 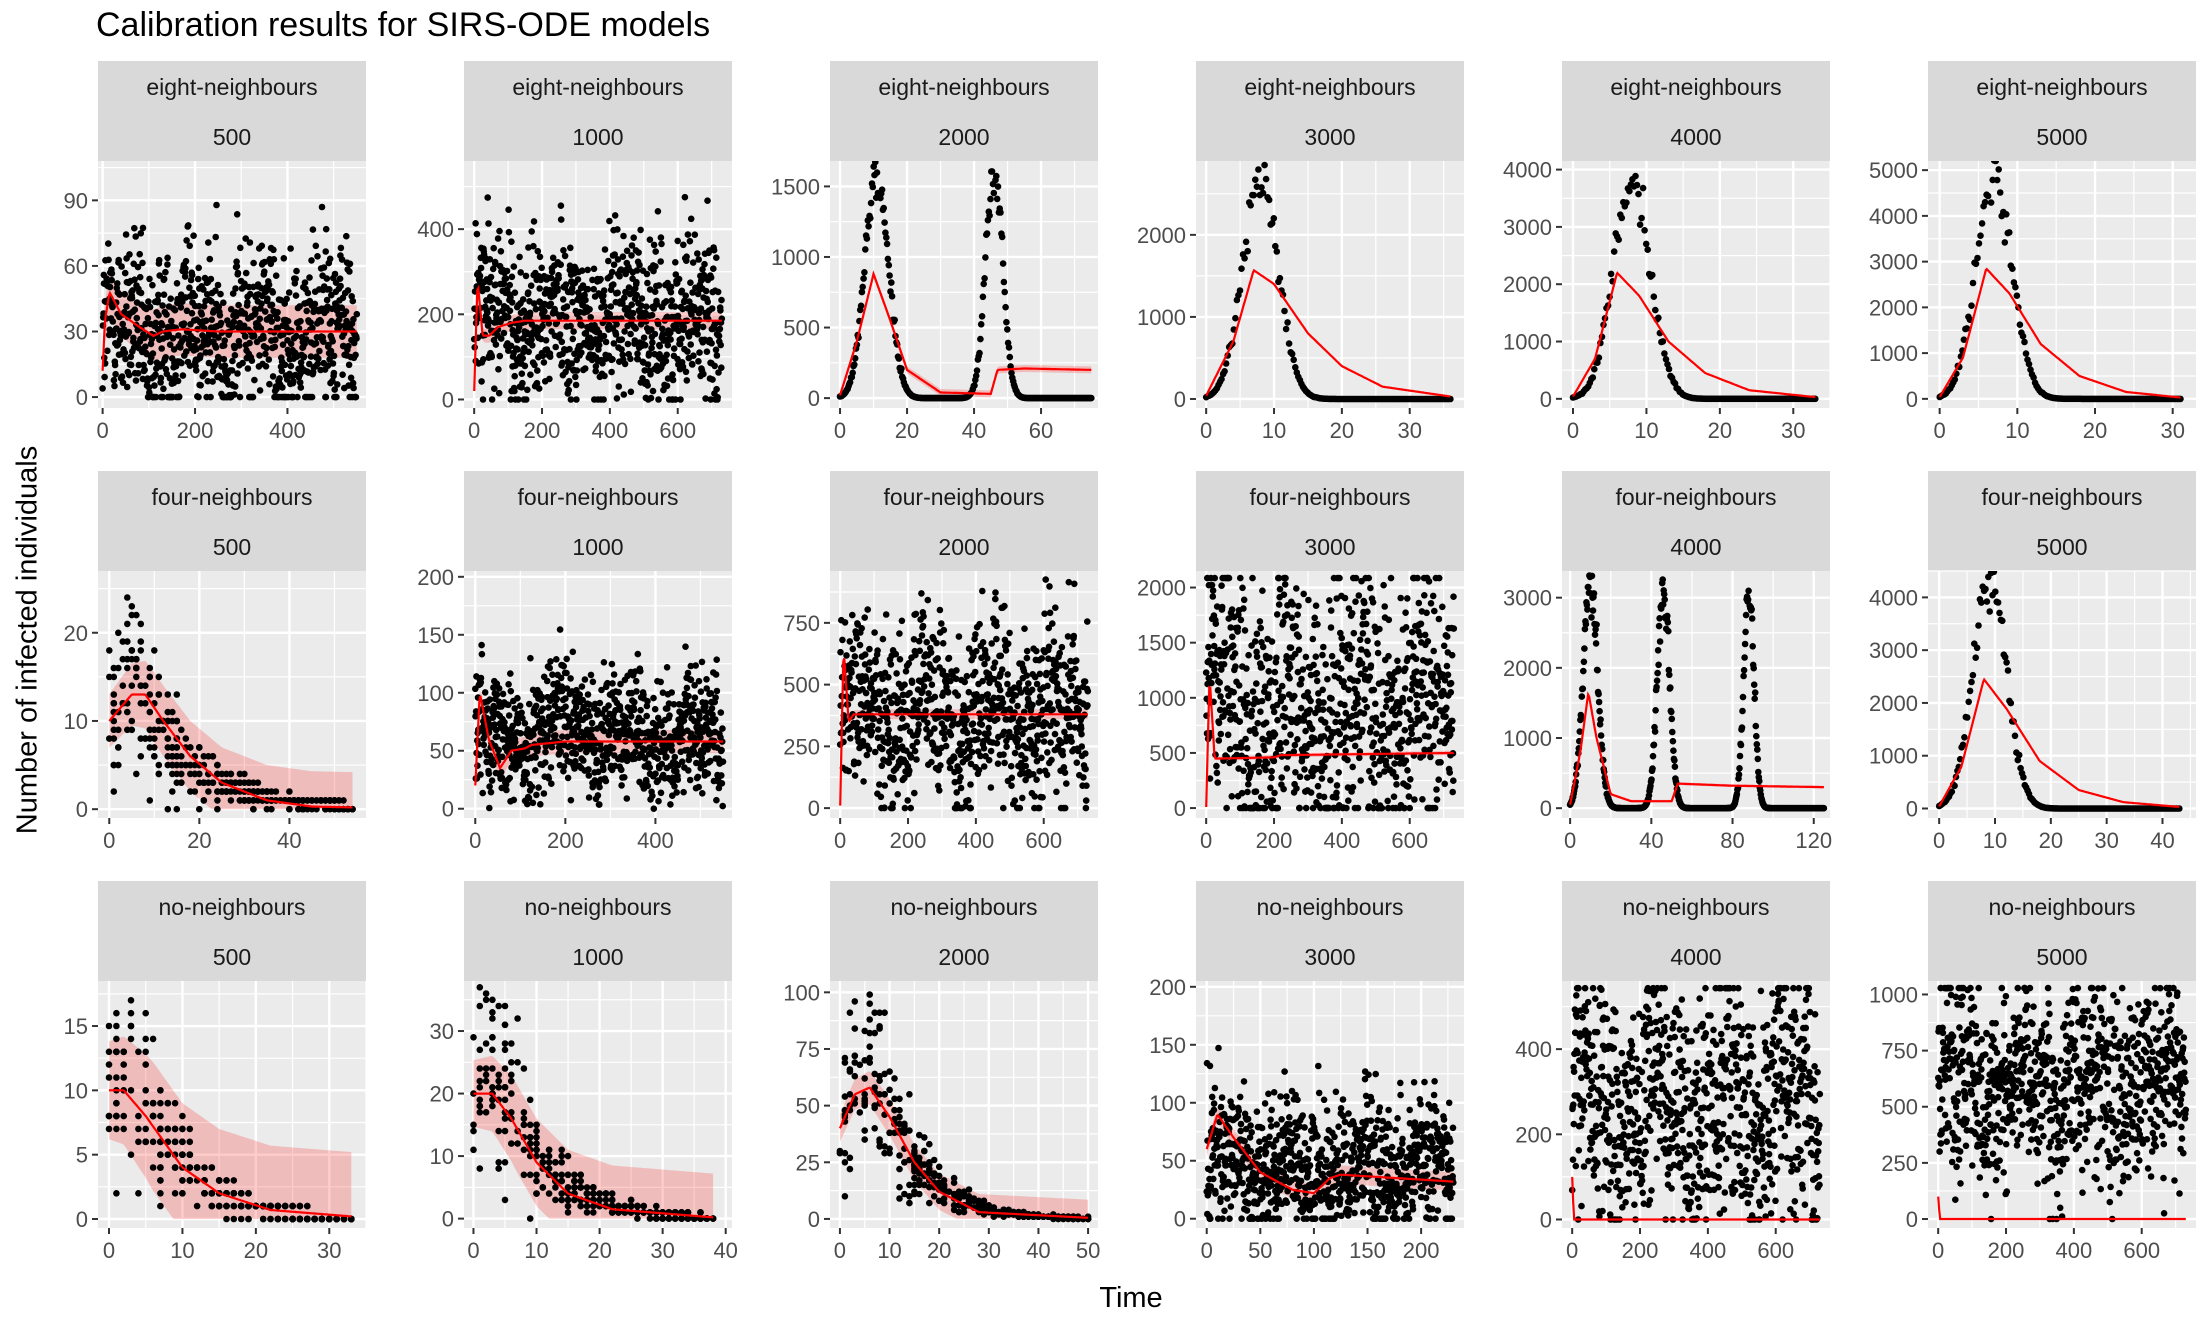 What do you see at coordinates (403, 25) in the screenshot?
I see `figure-title: Calibration results for SIRS-ODE models` at bounding box center [403, 25].